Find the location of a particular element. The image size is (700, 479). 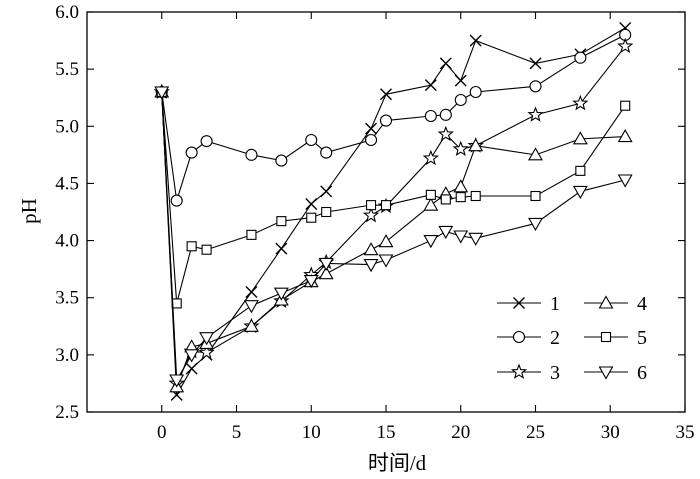

y-tick-label: 4.5 is located at coordinates (67, 183).